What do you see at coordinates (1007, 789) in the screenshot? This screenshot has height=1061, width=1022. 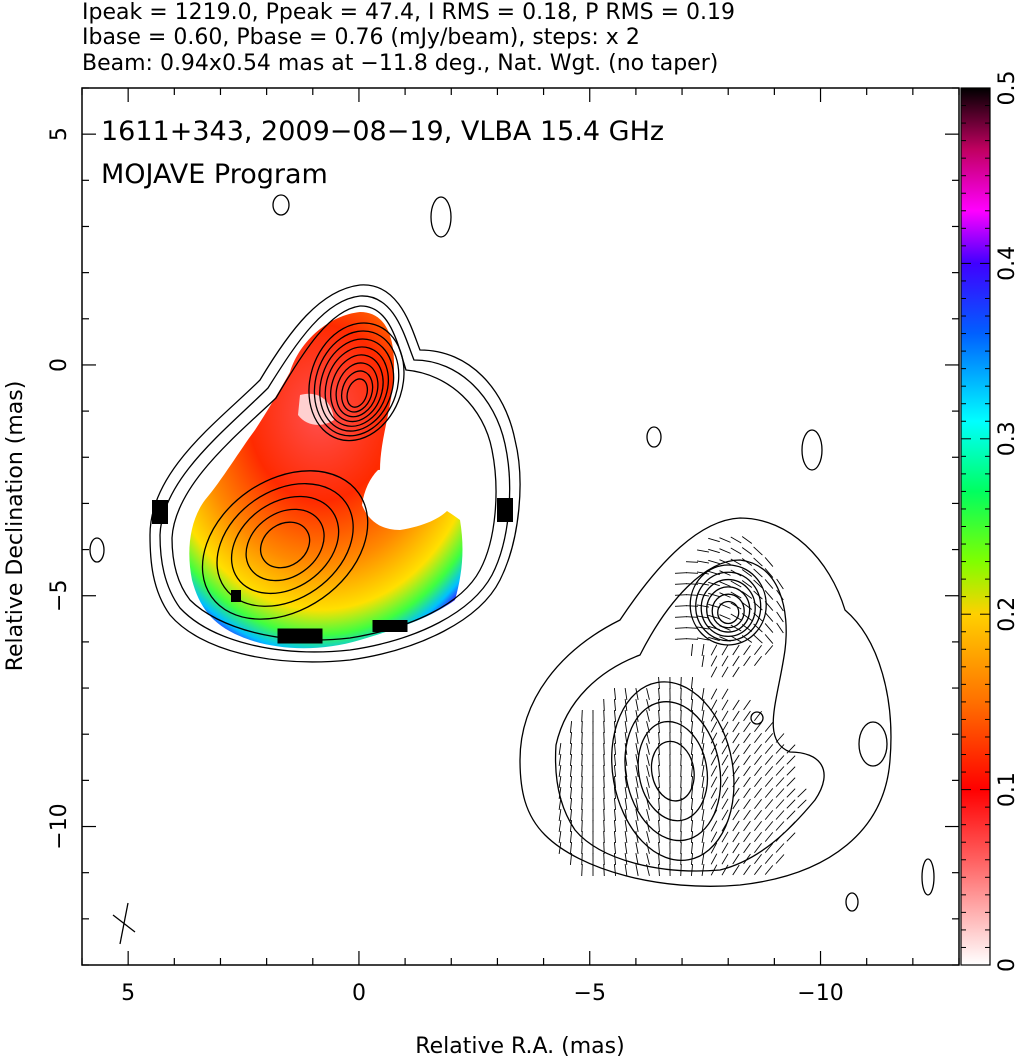 I see `colorbar-tick-label: 0.1` at bounding box center [1007, 789].